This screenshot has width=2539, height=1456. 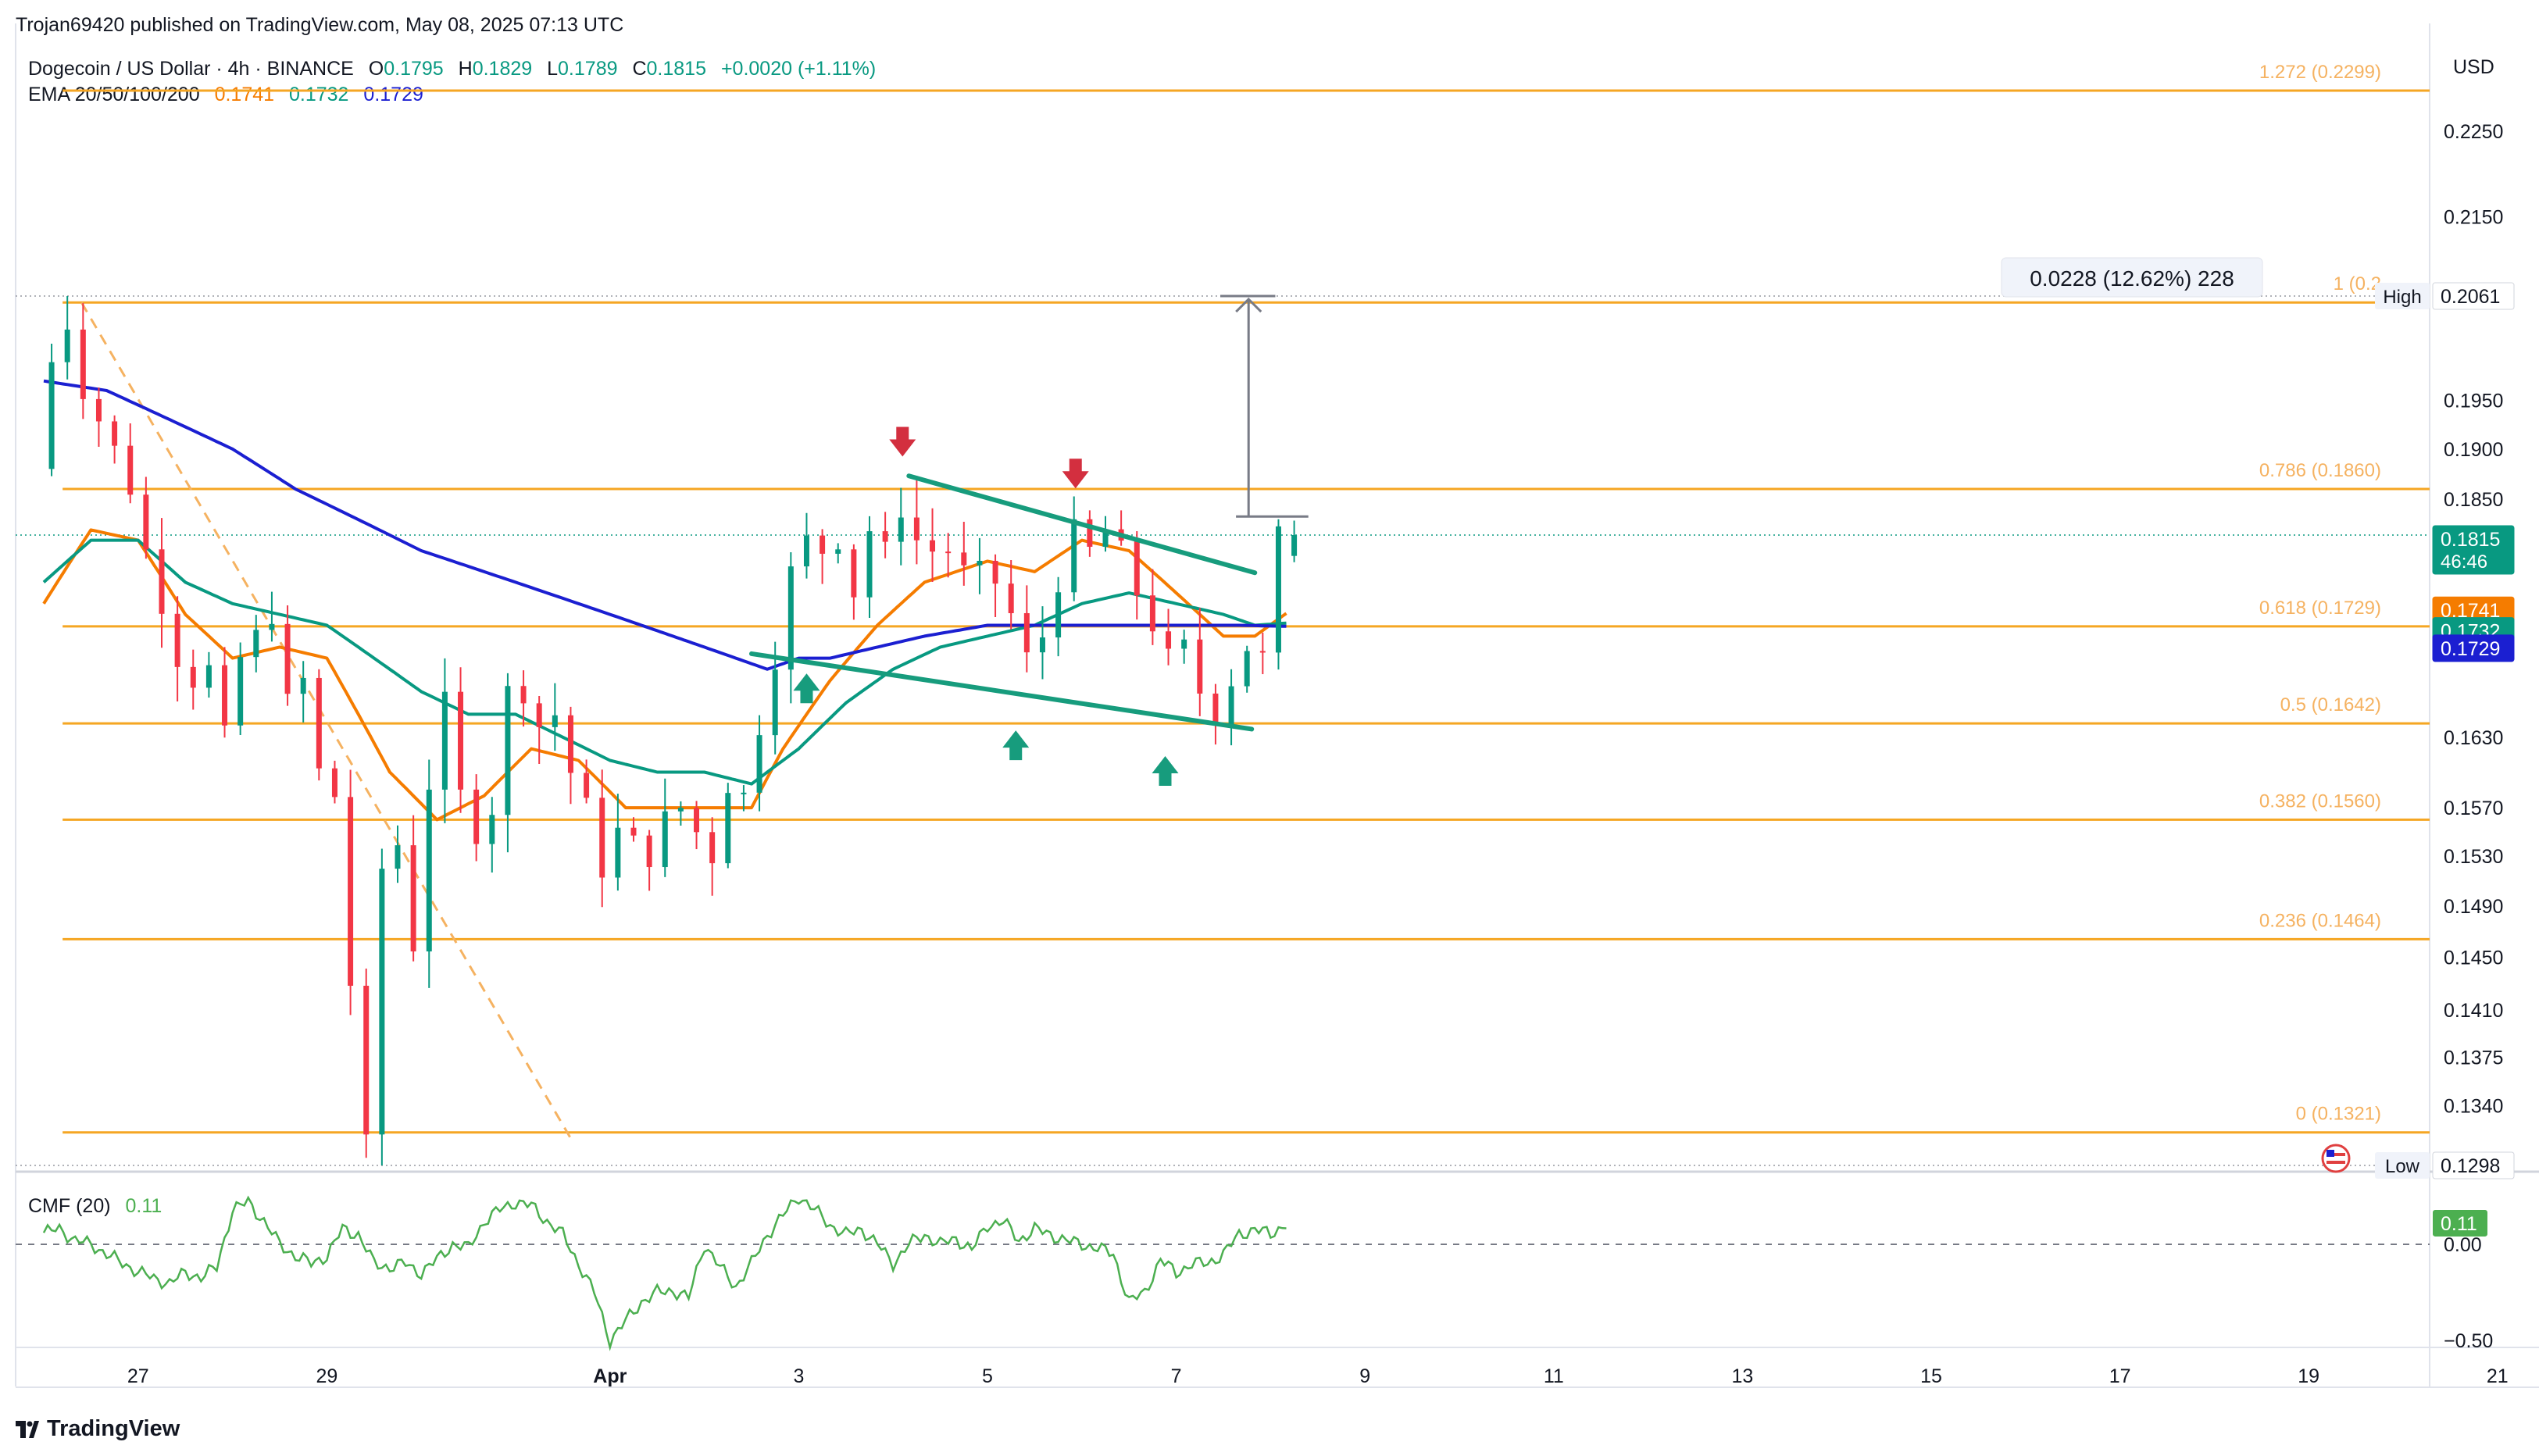 I want to click on fib-level-label: 0.382 (0.1560), so click(x=2320, y=801).